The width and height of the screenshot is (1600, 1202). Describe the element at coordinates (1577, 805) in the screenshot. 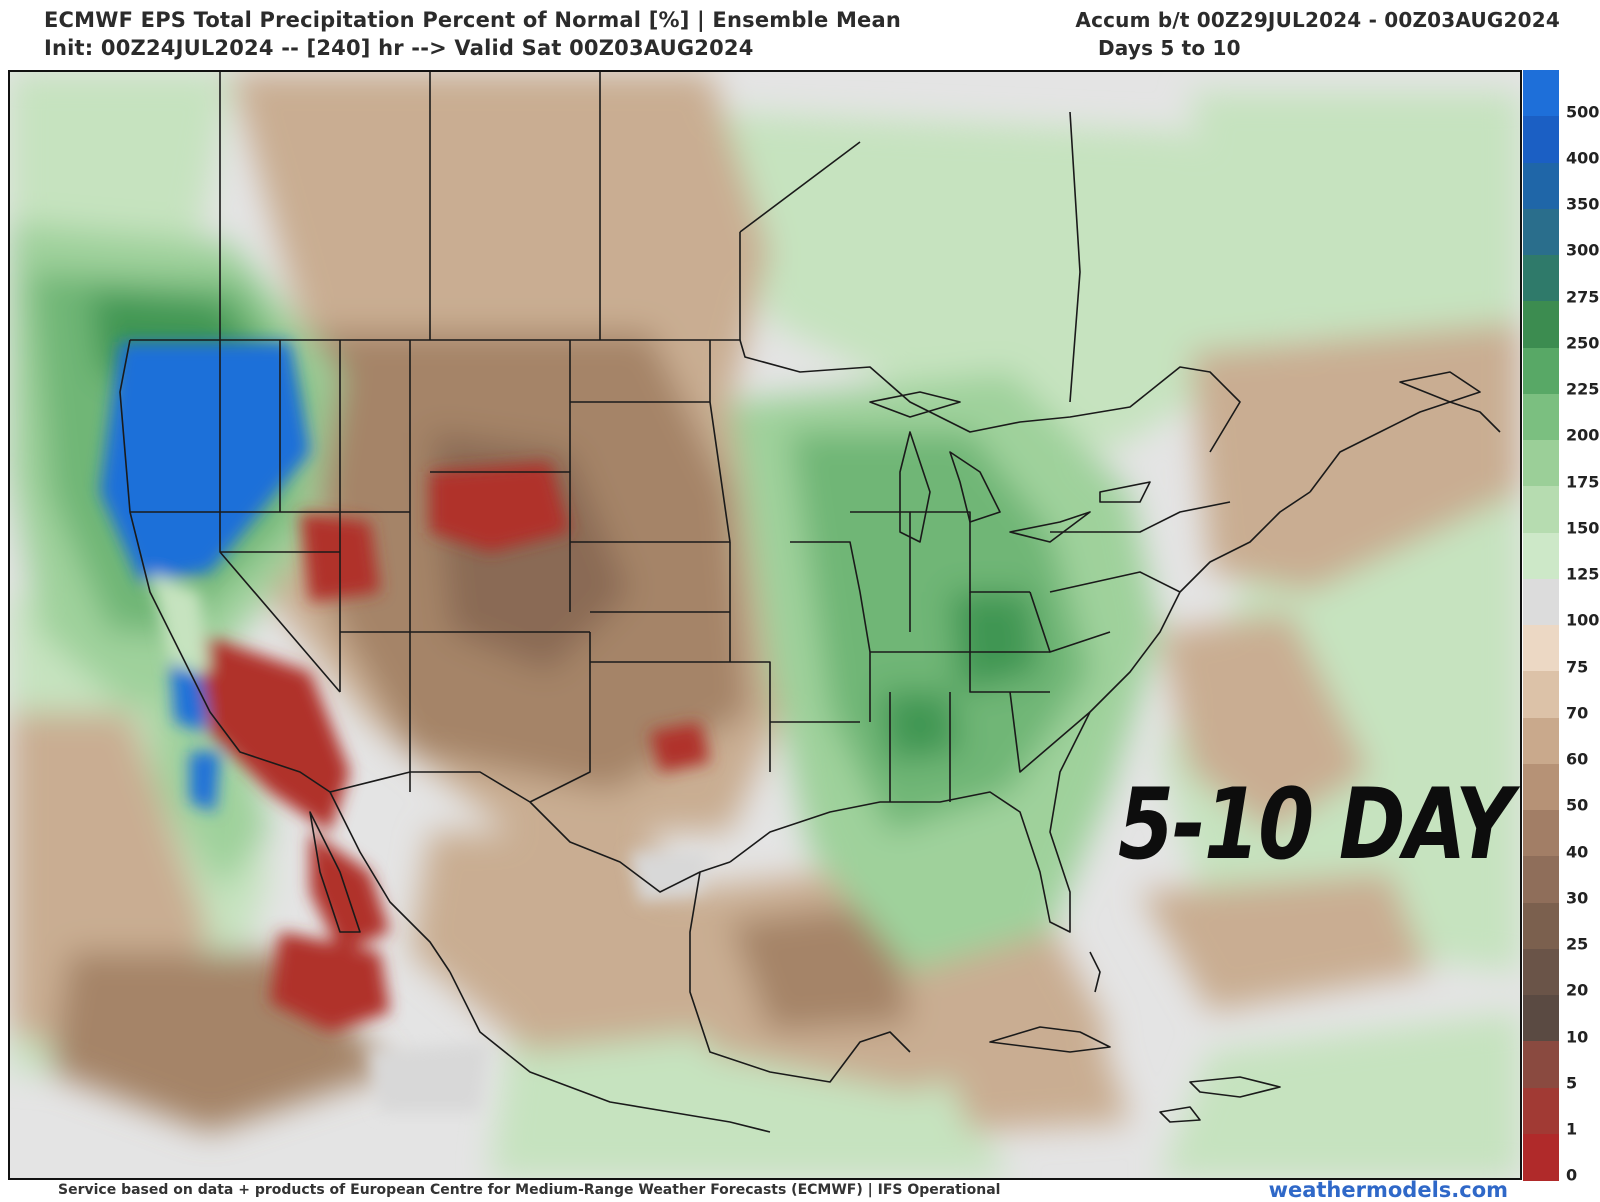

I see `colorbar-label: 50` at that location.